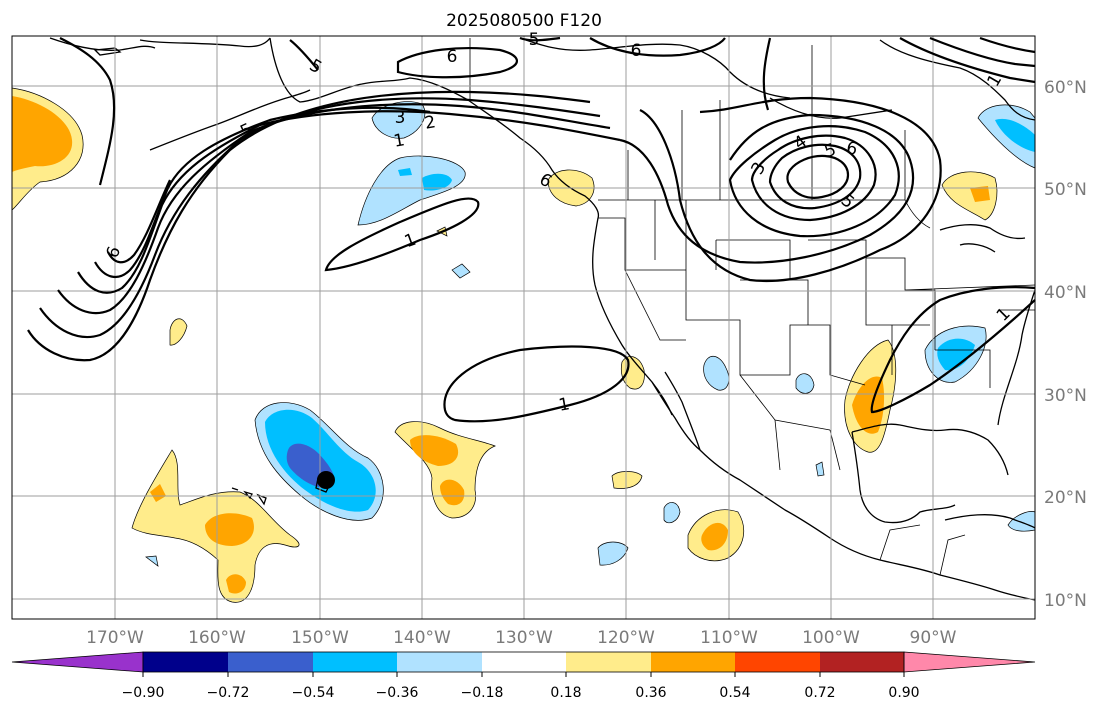 The image size is (1105, 712). What do you see at coordinates (205, 42) in the screenshot?
I see `alaska-north-coast` at bounding box center [205, 42].